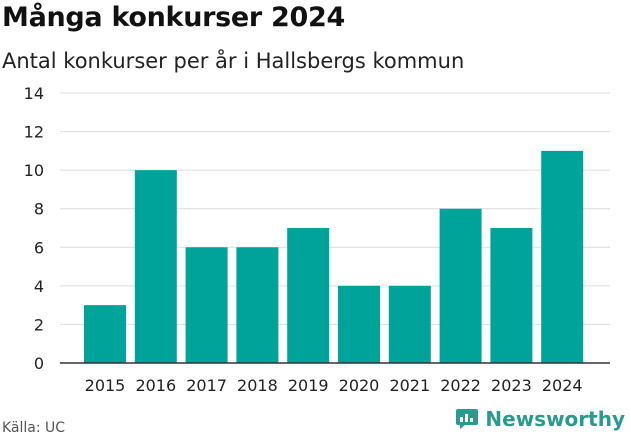  I want to click on x-tick-label: 2023, so click(511, 385).